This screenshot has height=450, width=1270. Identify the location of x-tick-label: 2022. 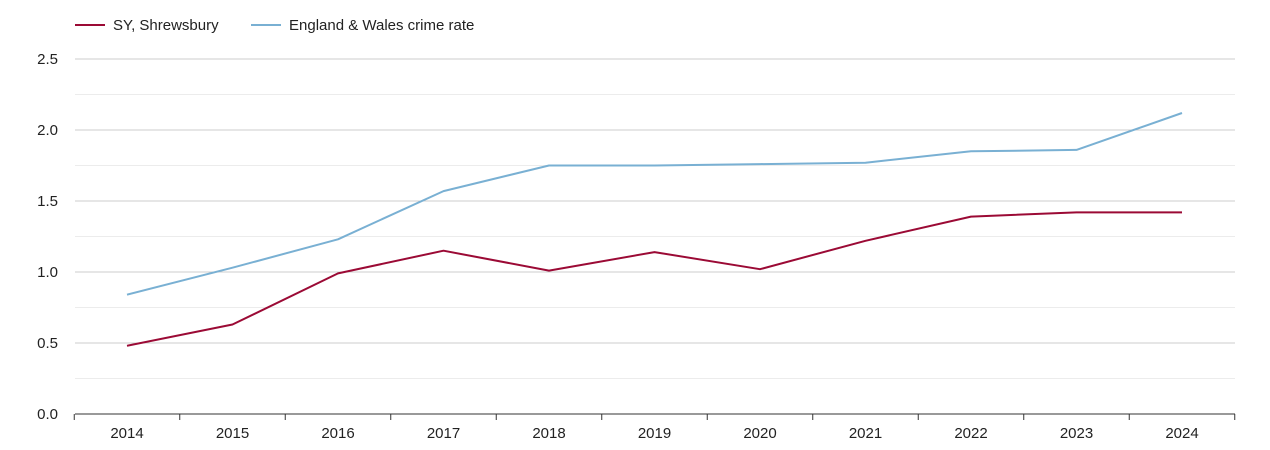
(970, 433).